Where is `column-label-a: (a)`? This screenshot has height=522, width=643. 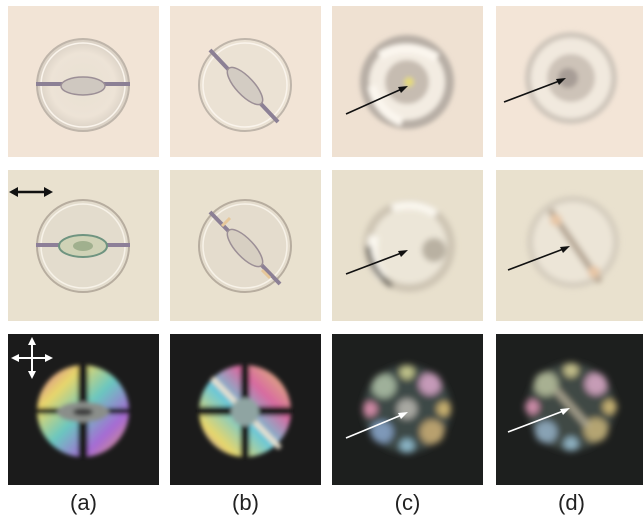 column-label-a: (a) is located at coordinates (83, 502).